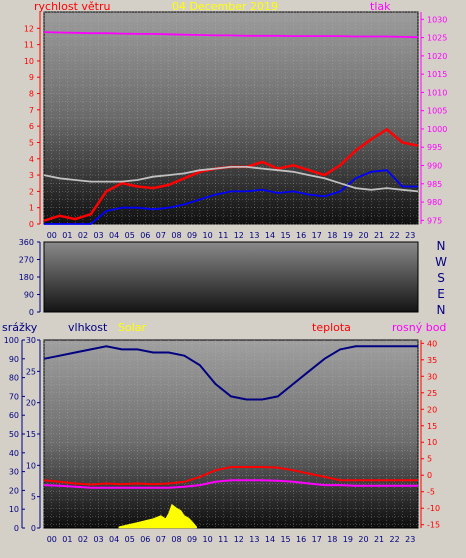 The height and width of the screenshot is (558, 466). What do you see at coordinates (332, 539) in the screenshot?
I see `hour-tick-label: 18` at bounding box center [332, 539].